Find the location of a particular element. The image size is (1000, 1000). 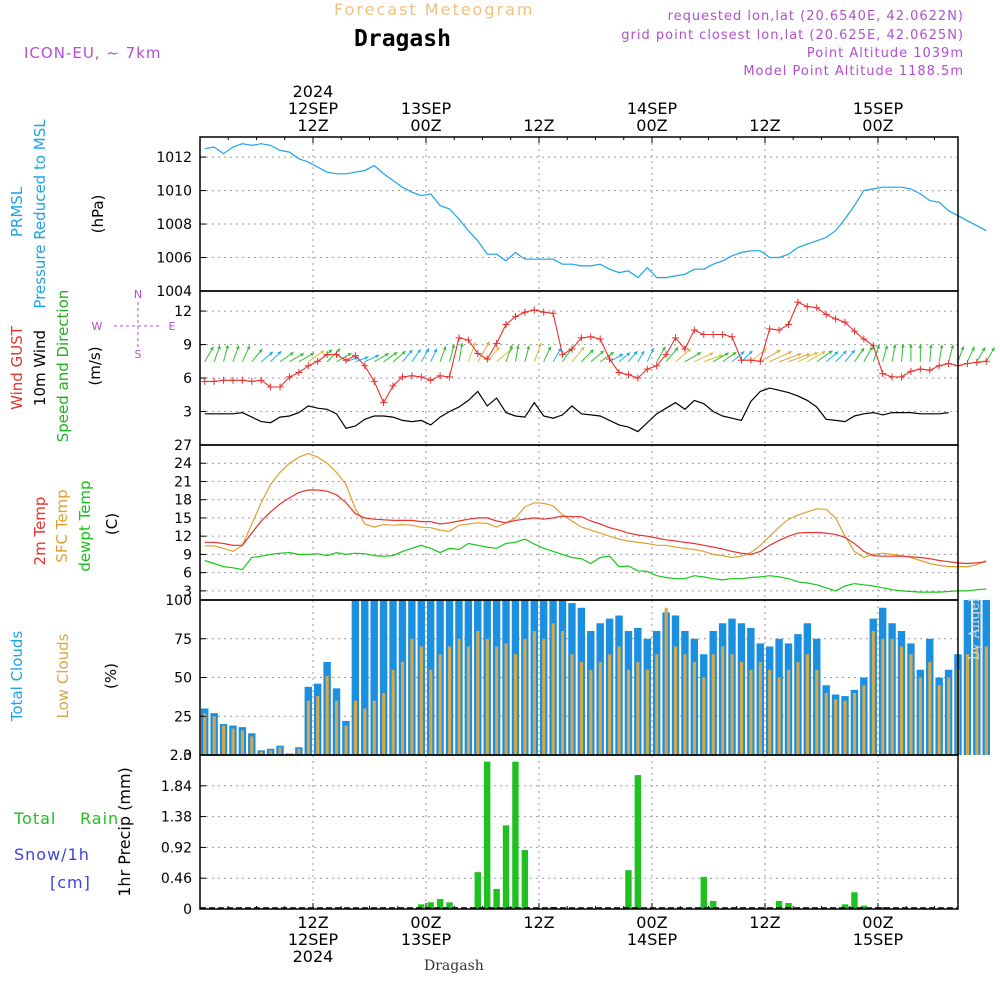

time-label-top: 2024 is located at coordinates (313, 91).